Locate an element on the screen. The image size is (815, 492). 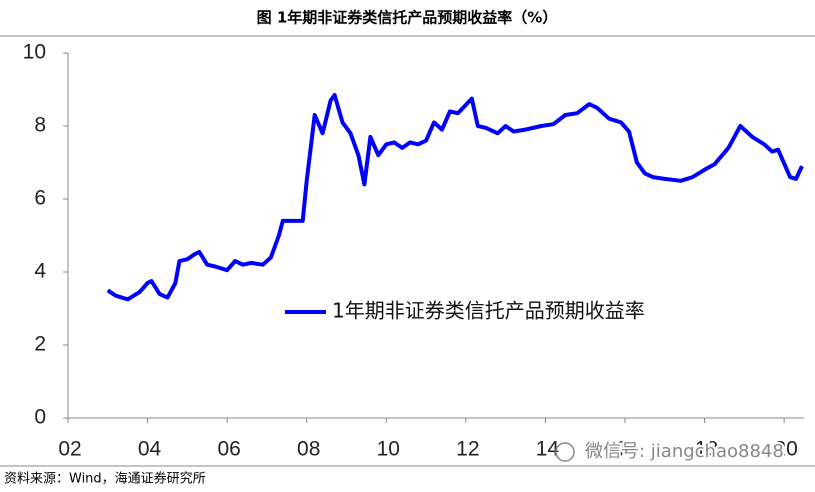
y-tick-label: 6 is located at coordinates (40, 198).